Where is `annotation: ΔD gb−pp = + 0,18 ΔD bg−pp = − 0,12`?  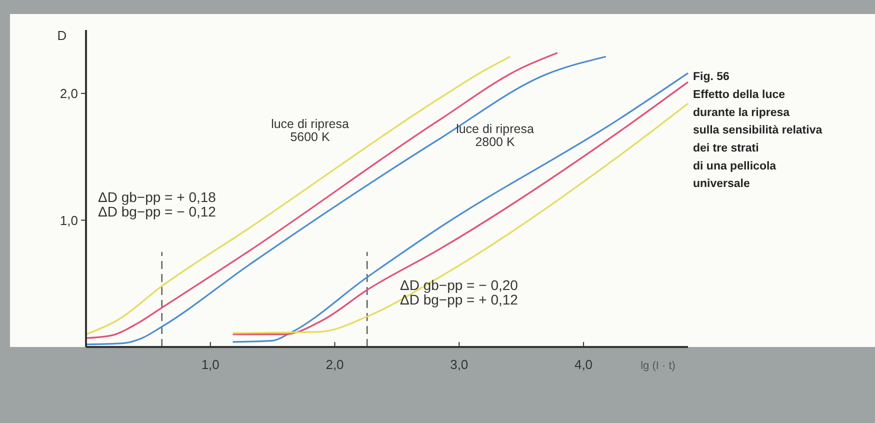 annotation: ΔD gb−pp = + 0,18 ΔD bg−pp = − 0,12 is located at coordinates (157, 204).